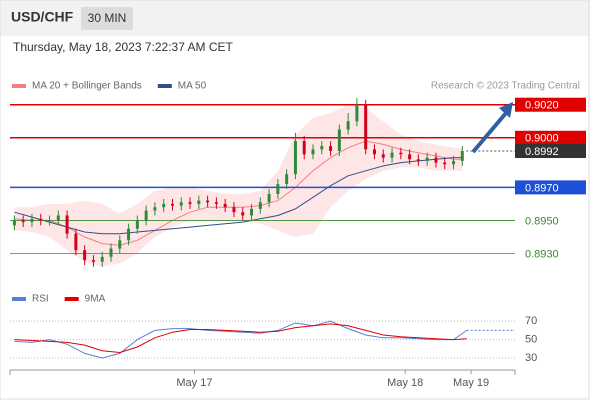  Describe the element at coordinates (542, 254) in the screenshot. I see `level-label: 0.8930` at that location.